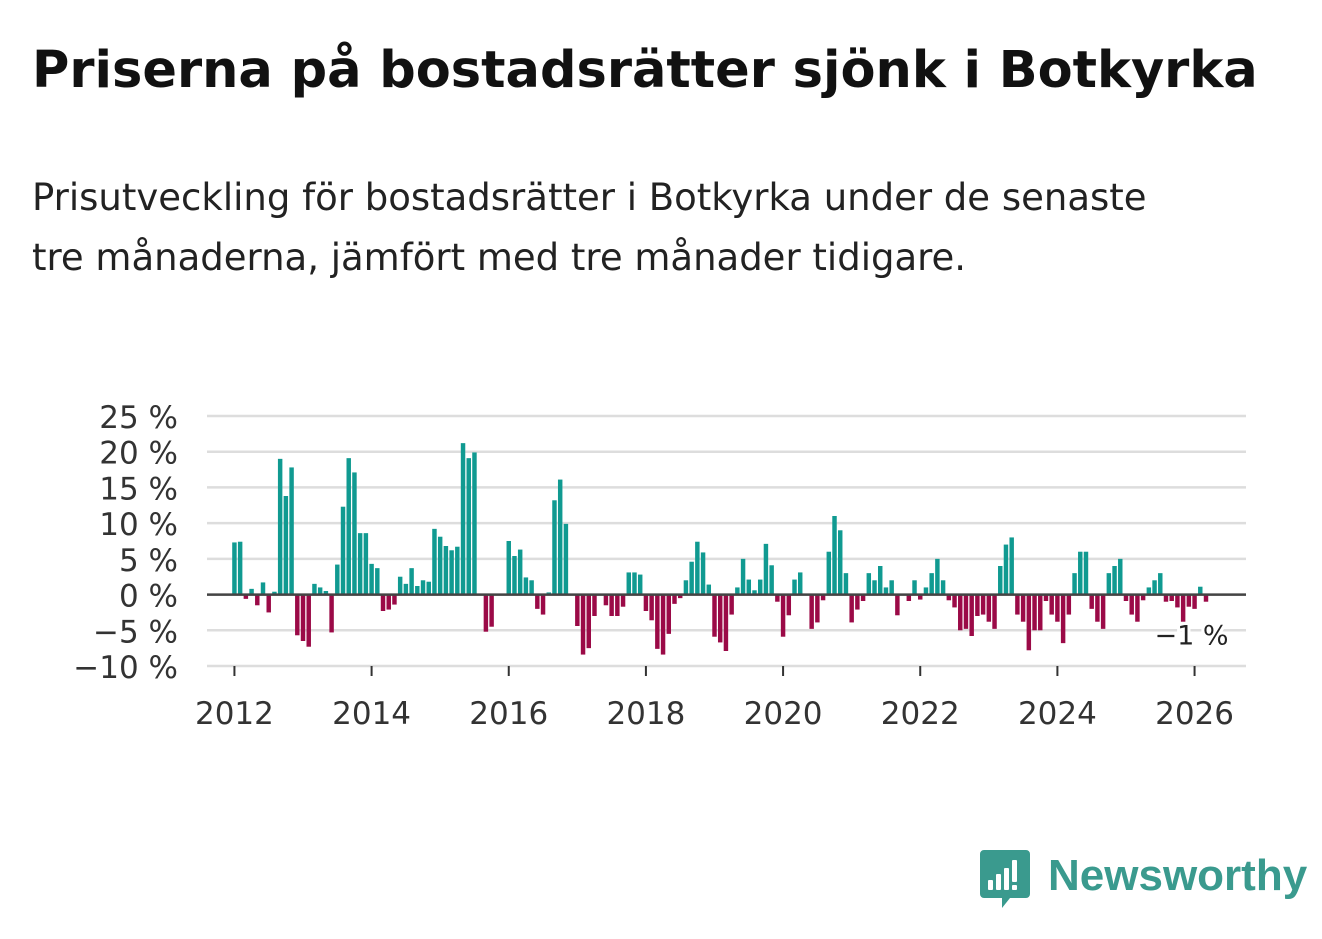 This screenshot has width=1322, height=939. I want to click on x-axis: 2012 2014 2016 2018 2020 2022 2024 2026, so click(714, 699).